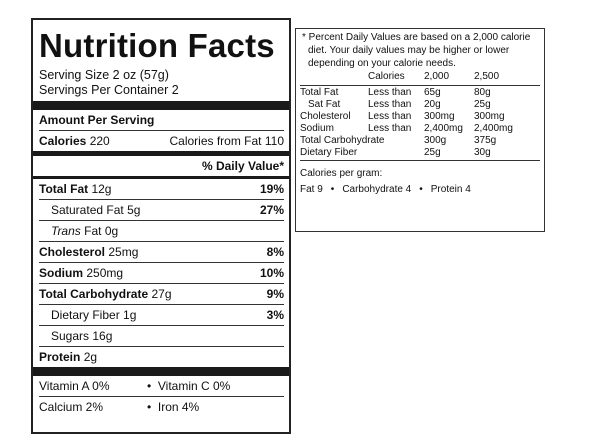  Describe the element at coordinates (317, 128) in the screenshot. I see `table-cell: Sodium` at that location.